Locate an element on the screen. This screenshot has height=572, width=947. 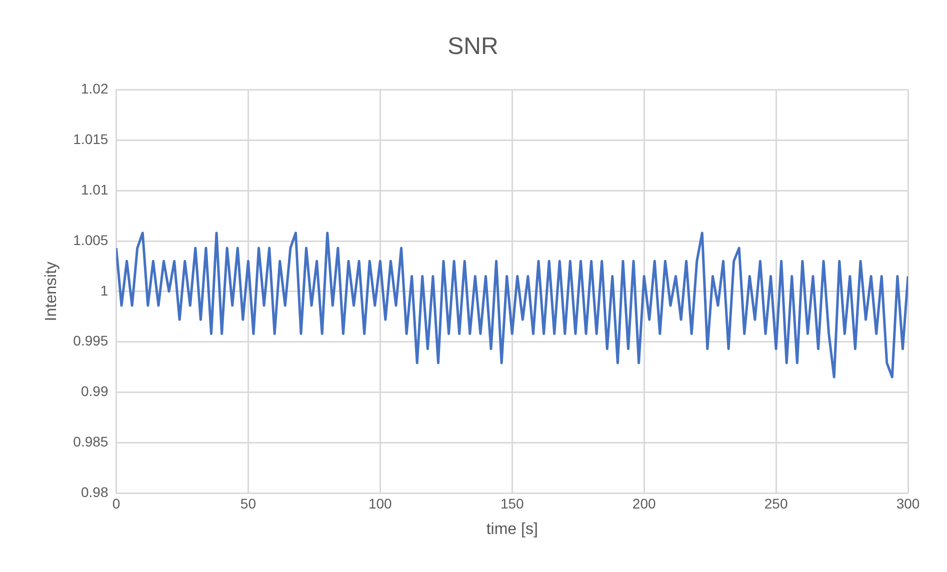
y-tick-label: 0.98 is located at coordinates (94, 492).